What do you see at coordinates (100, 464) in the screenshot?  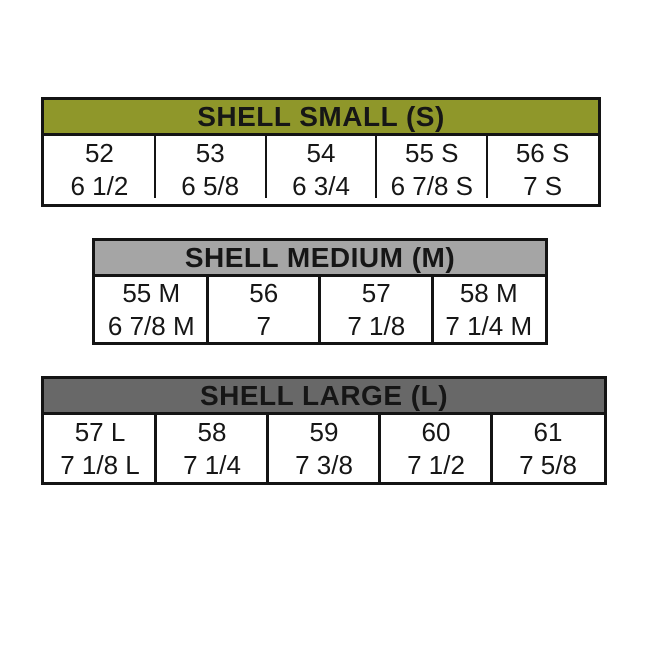 I see `hat-size: 7 1/8 L` at bounding box center [100, 464].